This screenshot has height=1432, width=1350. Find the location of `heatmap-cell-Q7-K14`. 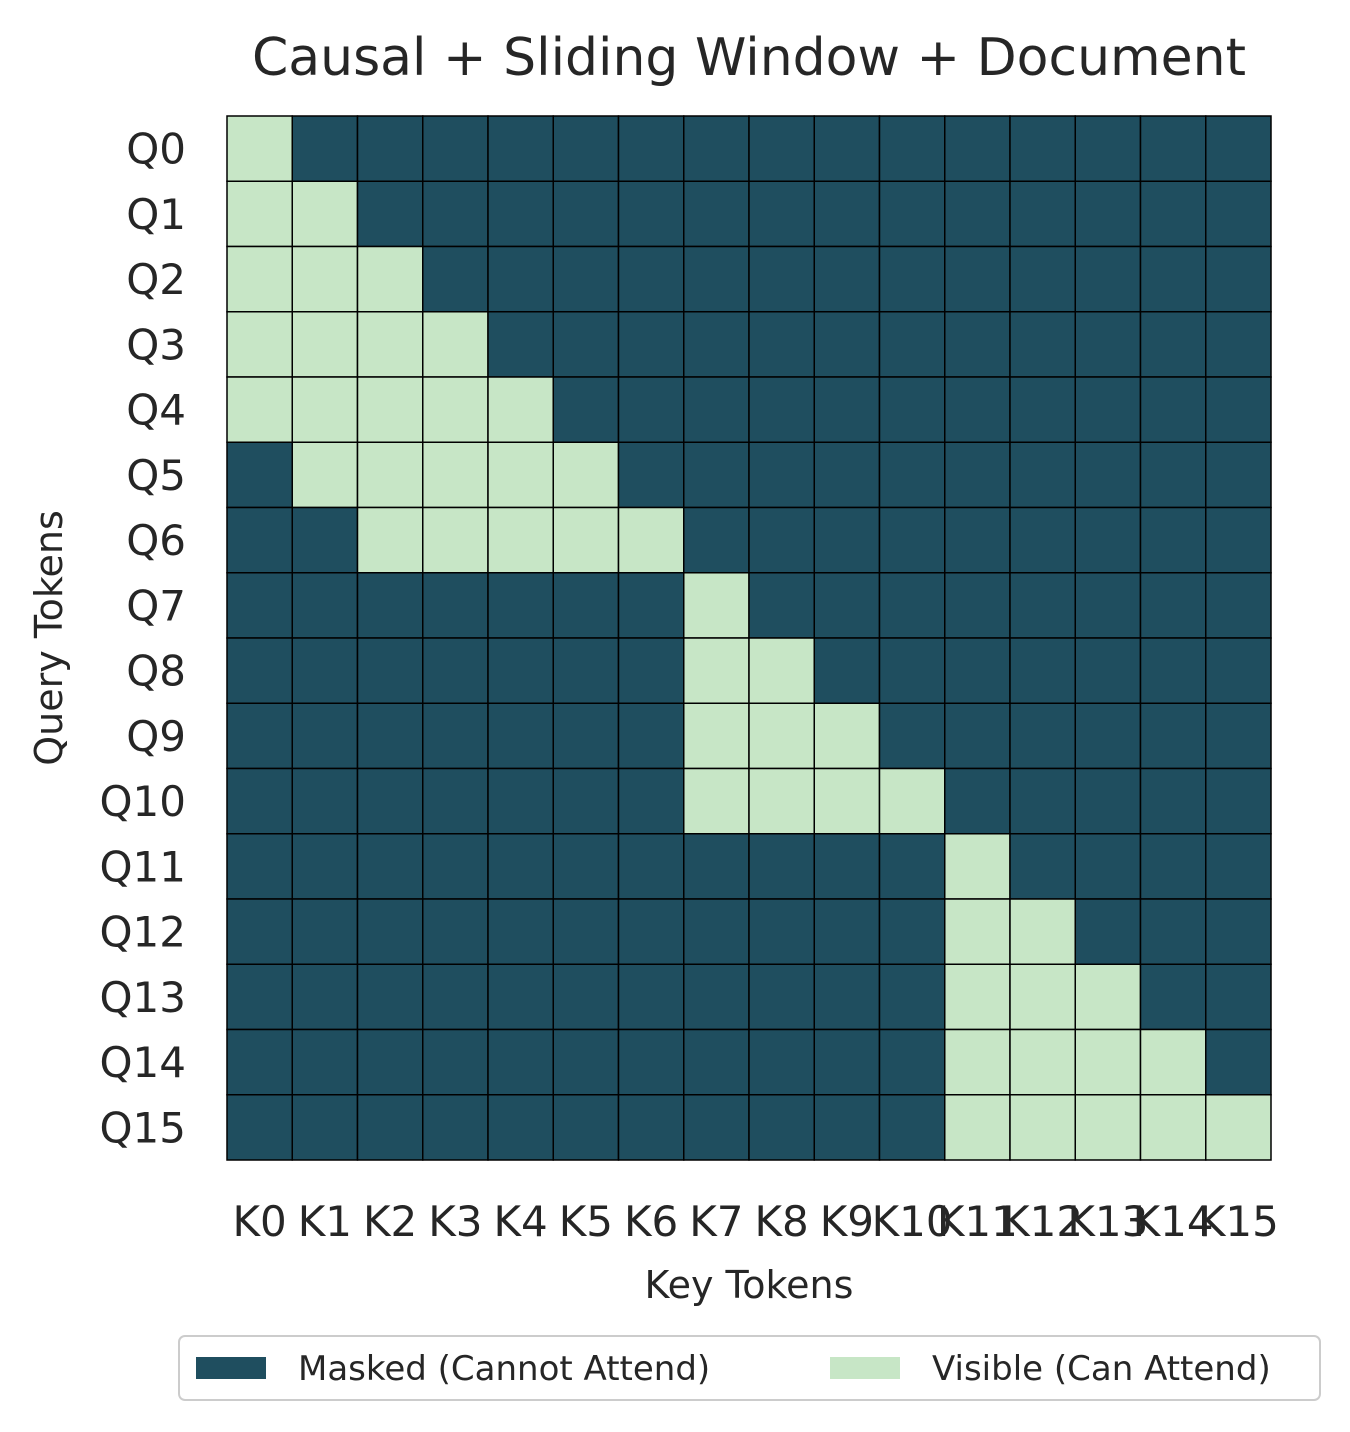

heatmap-cell-Q7-K14 is located at coordinates (1173, 605).